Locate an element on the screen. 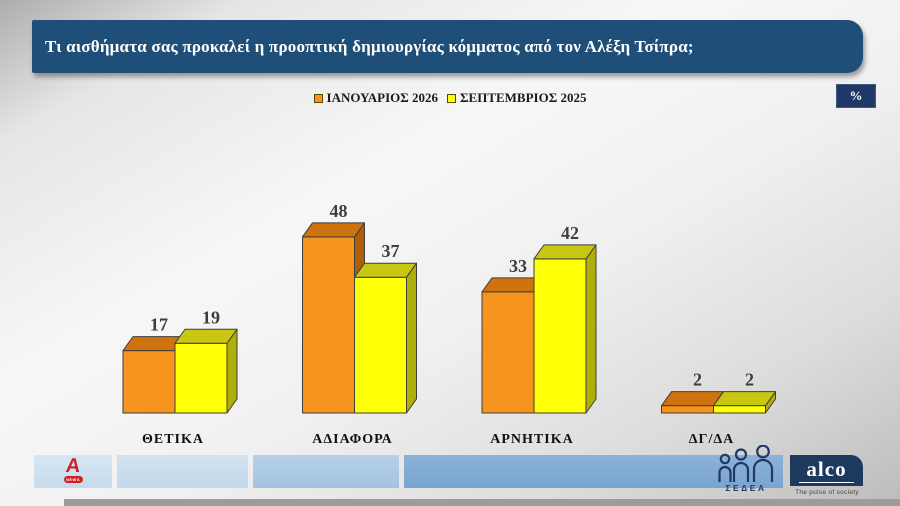  legend-label: ΙΑΝΟΥΑΡΙΟΣ 2026 is located at coordinates (382, 97).